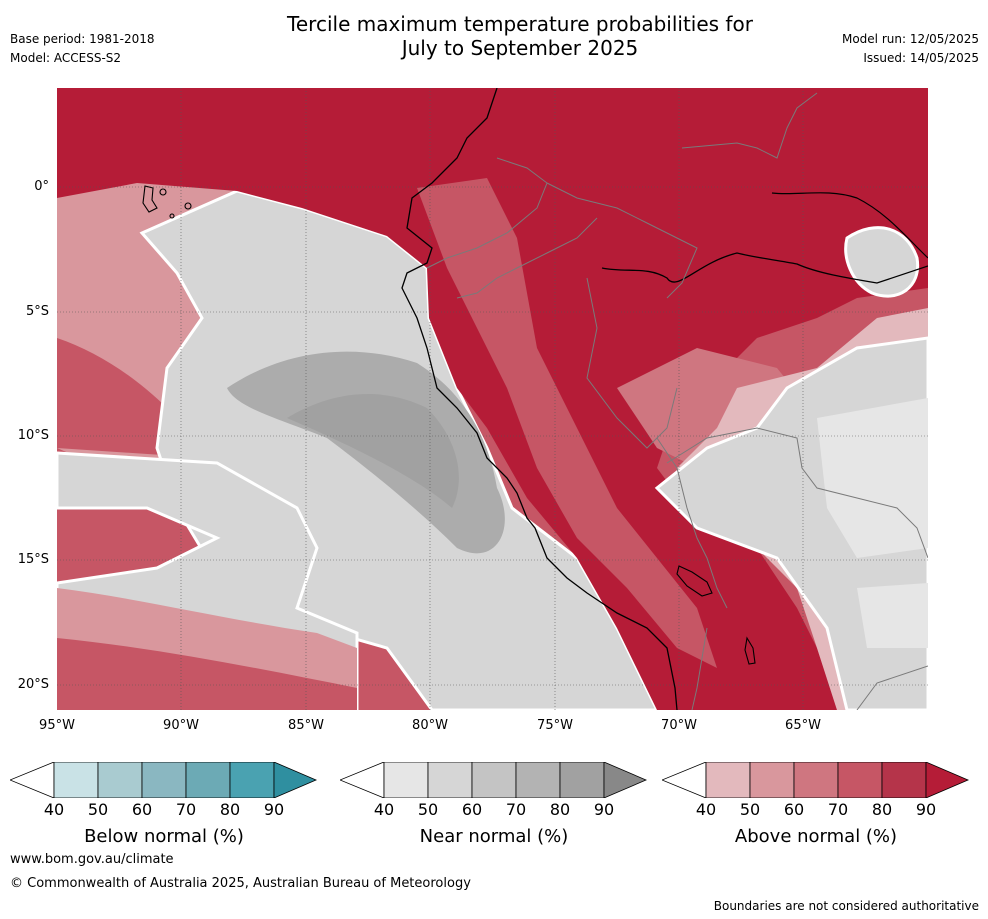 This screenshot has width=988, height=919. What do you see at coordinates (797, 493) in the screenshot?
I see `border-bolivia-brazil` at bounding box center [797, 493].